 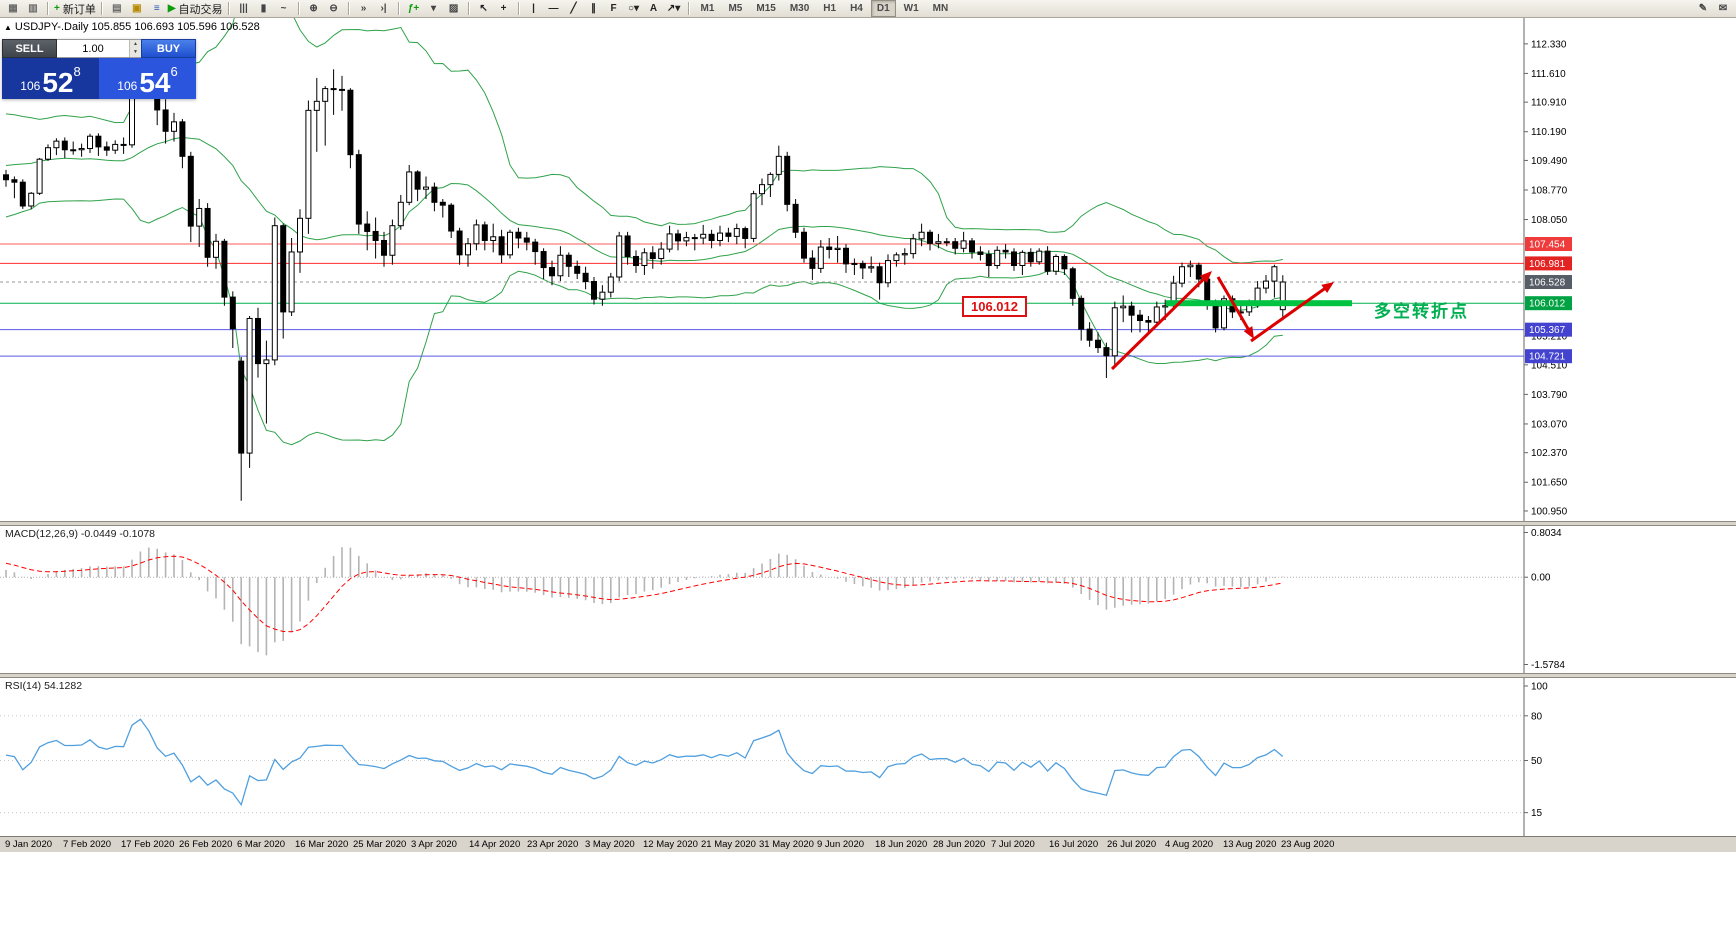 What do you see at coordinates (940, 8) in the screenshot?
I see `tf-button-mn: MN` at bounding box center [940, 8].